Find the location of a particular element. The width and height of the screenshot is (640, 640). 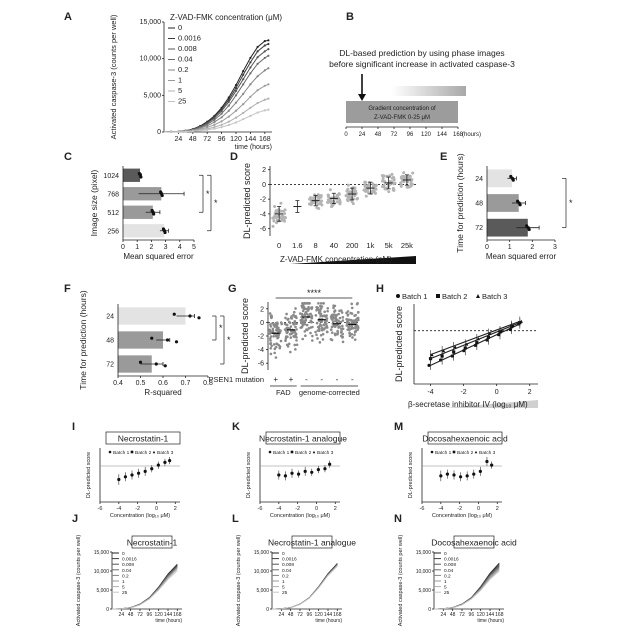

legend-label: 5 is located at coordinates (123, 588).